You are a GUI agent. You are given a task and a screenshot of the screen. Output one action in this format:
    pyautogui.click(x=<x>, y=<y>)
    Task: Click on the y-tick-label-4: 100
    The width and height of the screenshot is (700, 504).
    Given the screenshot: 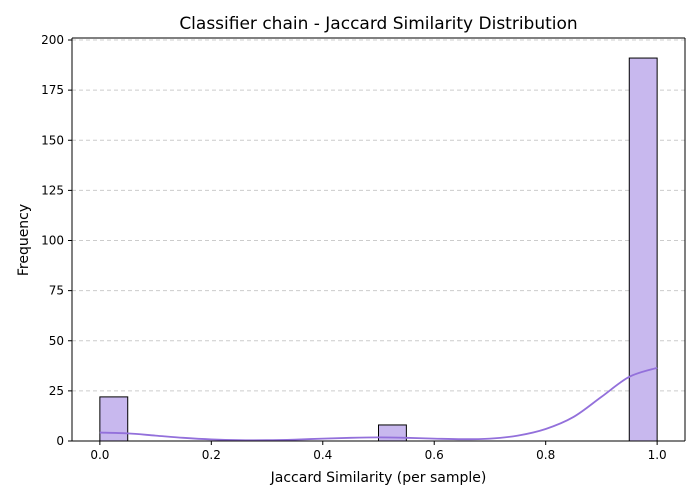 What is the action you would take?
    pyautogui.click(x=52, y=241)
    